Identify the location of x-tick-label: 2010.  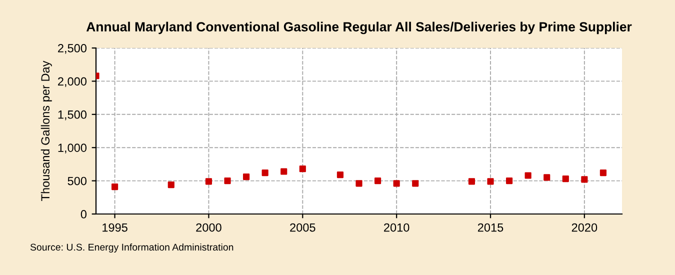
(397, 227).